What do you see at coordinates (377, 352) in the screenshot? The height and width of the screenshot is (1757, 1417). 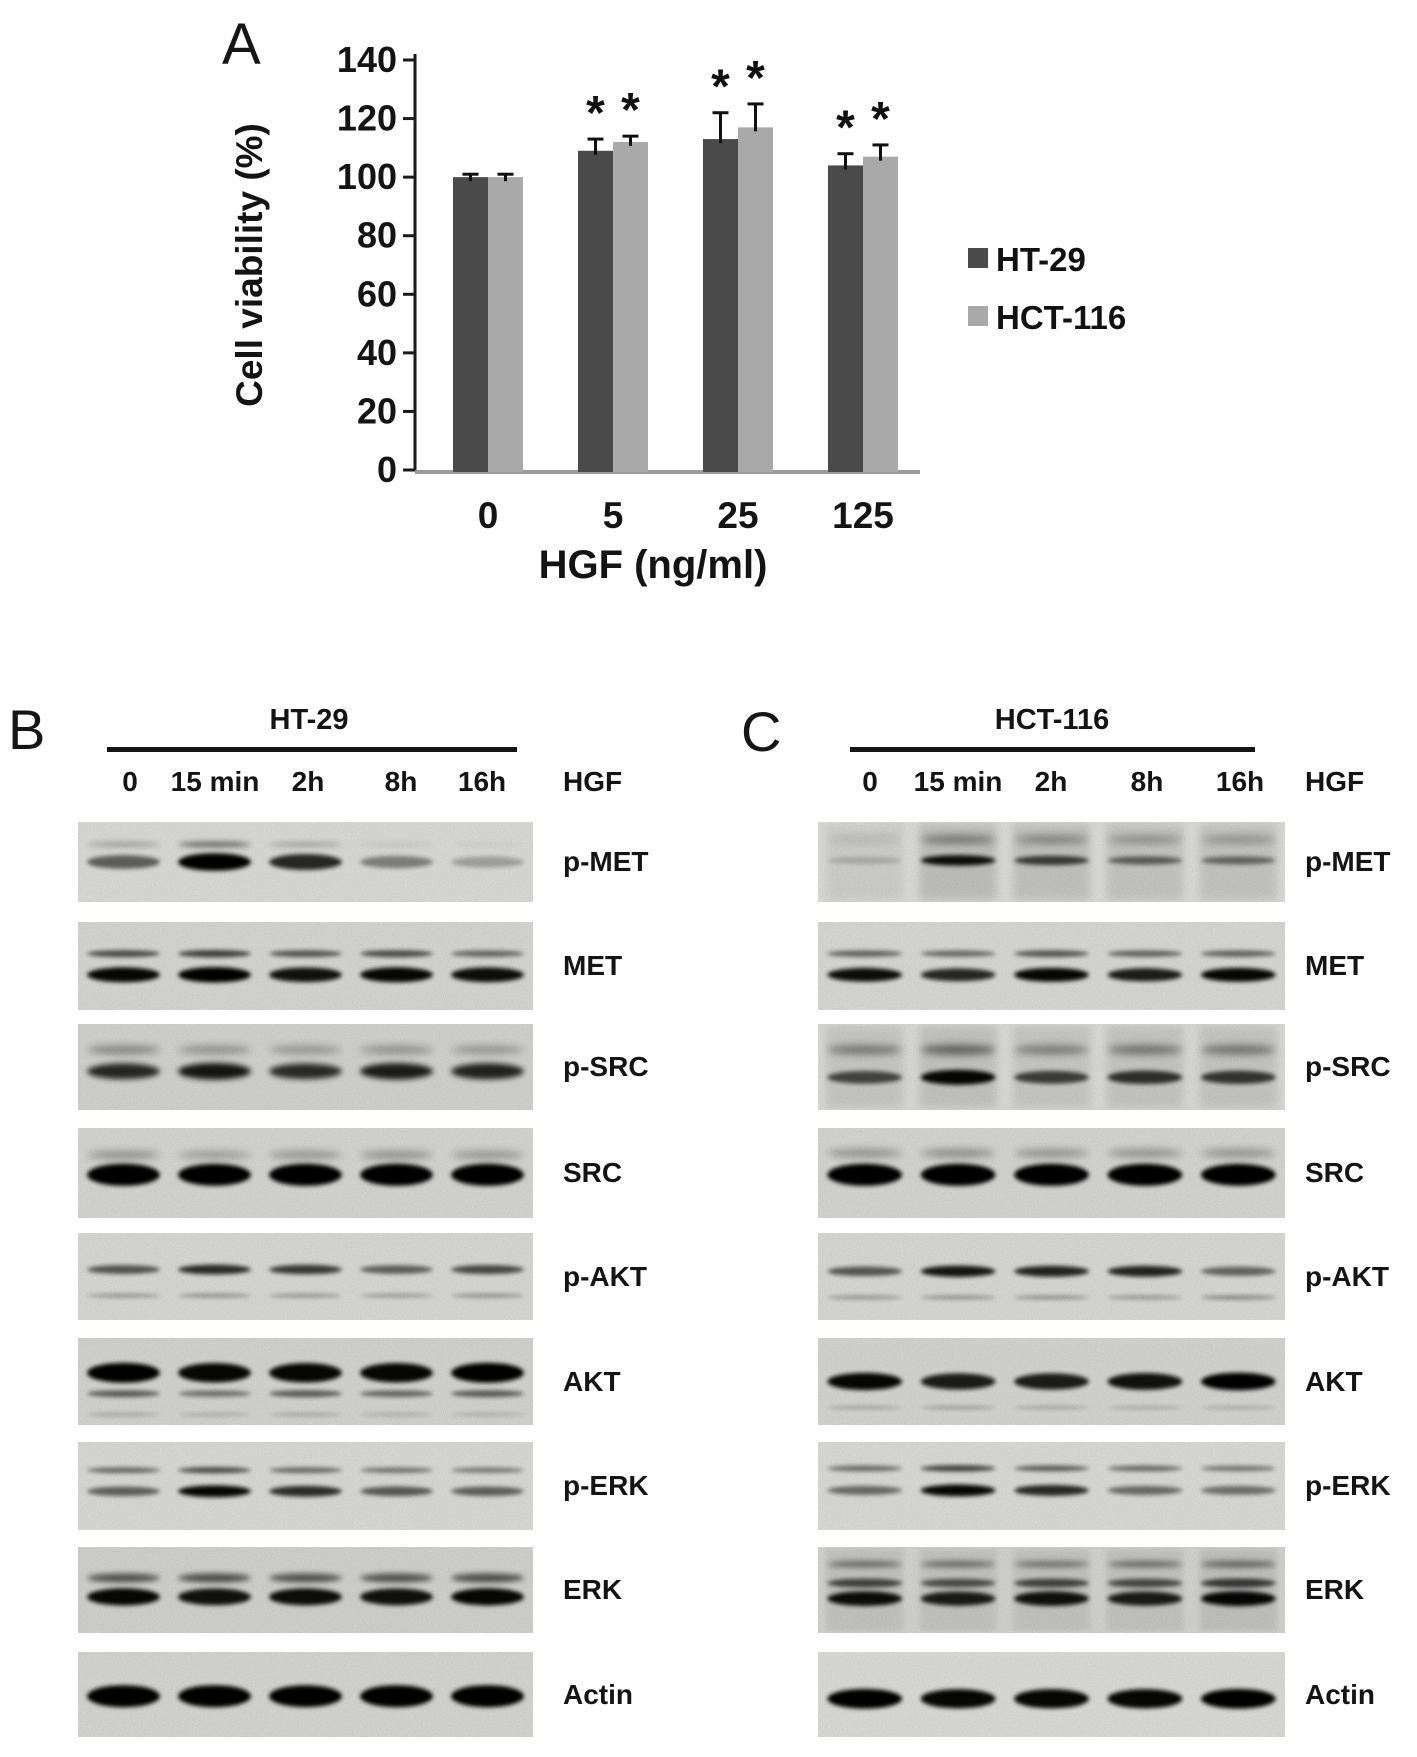 I see `y-tick-label: 40` at bounding box center [377, 352].